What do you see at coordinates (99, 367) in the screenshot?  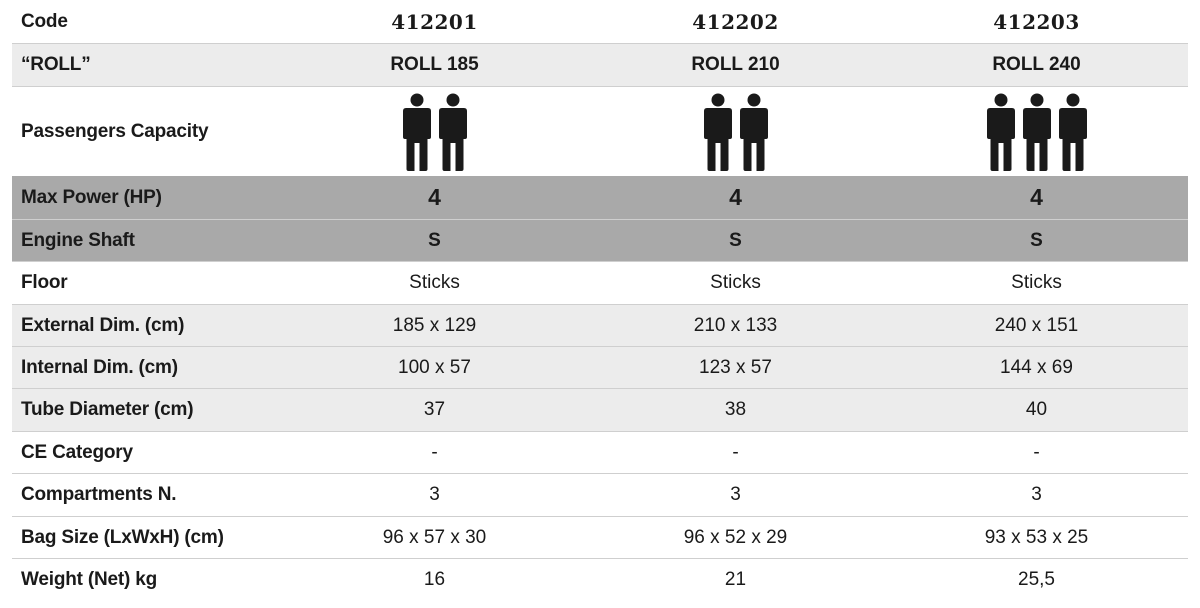 I see `row-label: Internal Dim. (cm)` at bounding box center [99, 367].